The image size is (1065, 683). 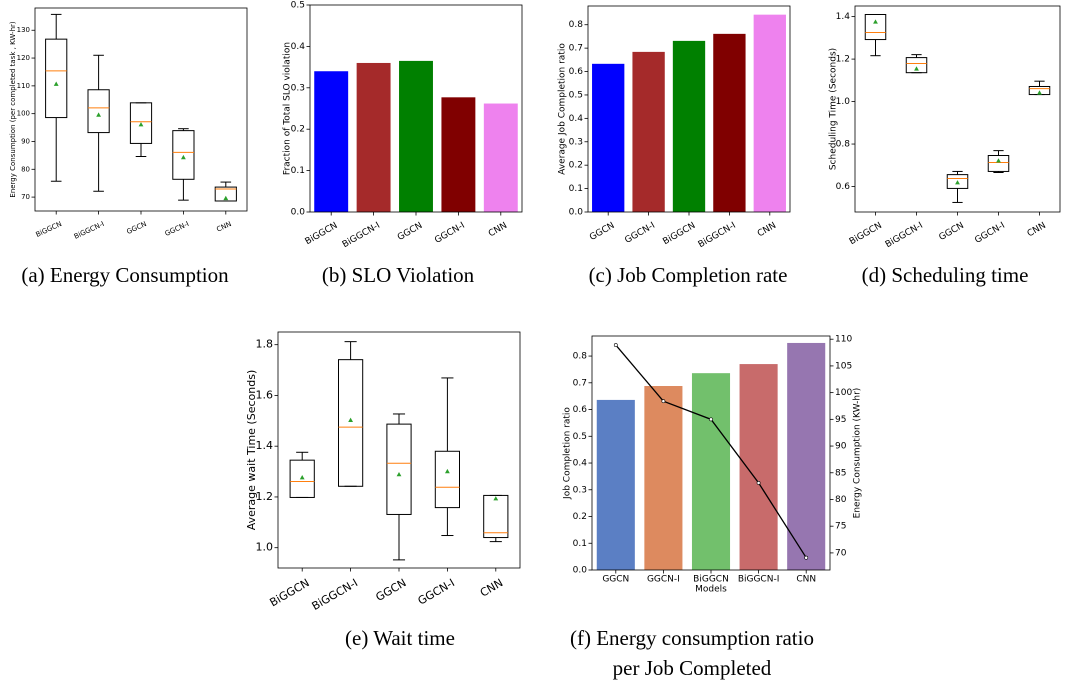 I want to click on y2-tick-label: 80, so click(x=841, y=500).